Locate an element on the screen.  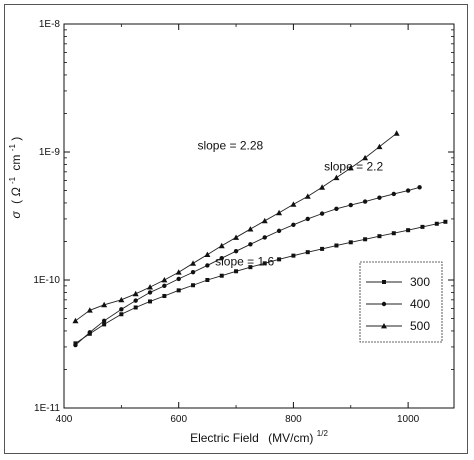
y-axis-paren-open: ( is located at coordinates (16, 202).